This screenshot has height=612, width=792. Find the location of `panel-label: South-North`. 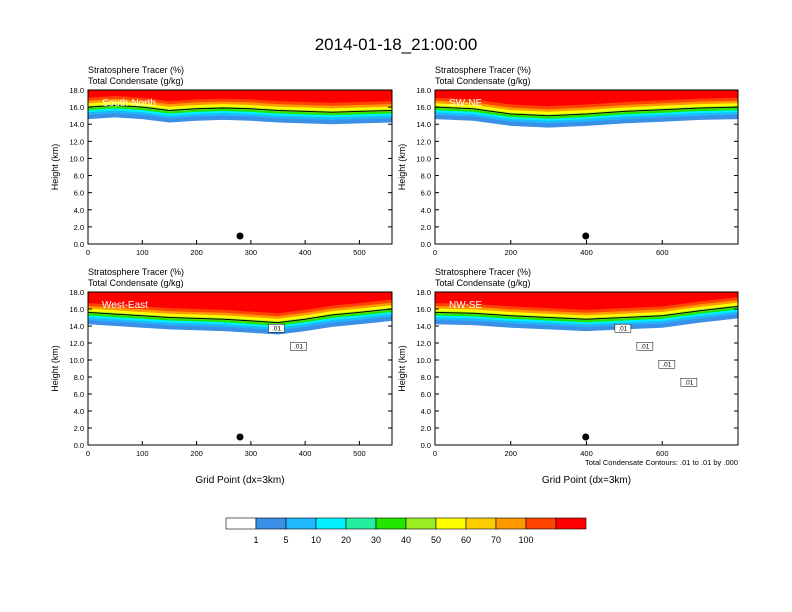

panel-label: South-North is located at coordinates (129, 103).